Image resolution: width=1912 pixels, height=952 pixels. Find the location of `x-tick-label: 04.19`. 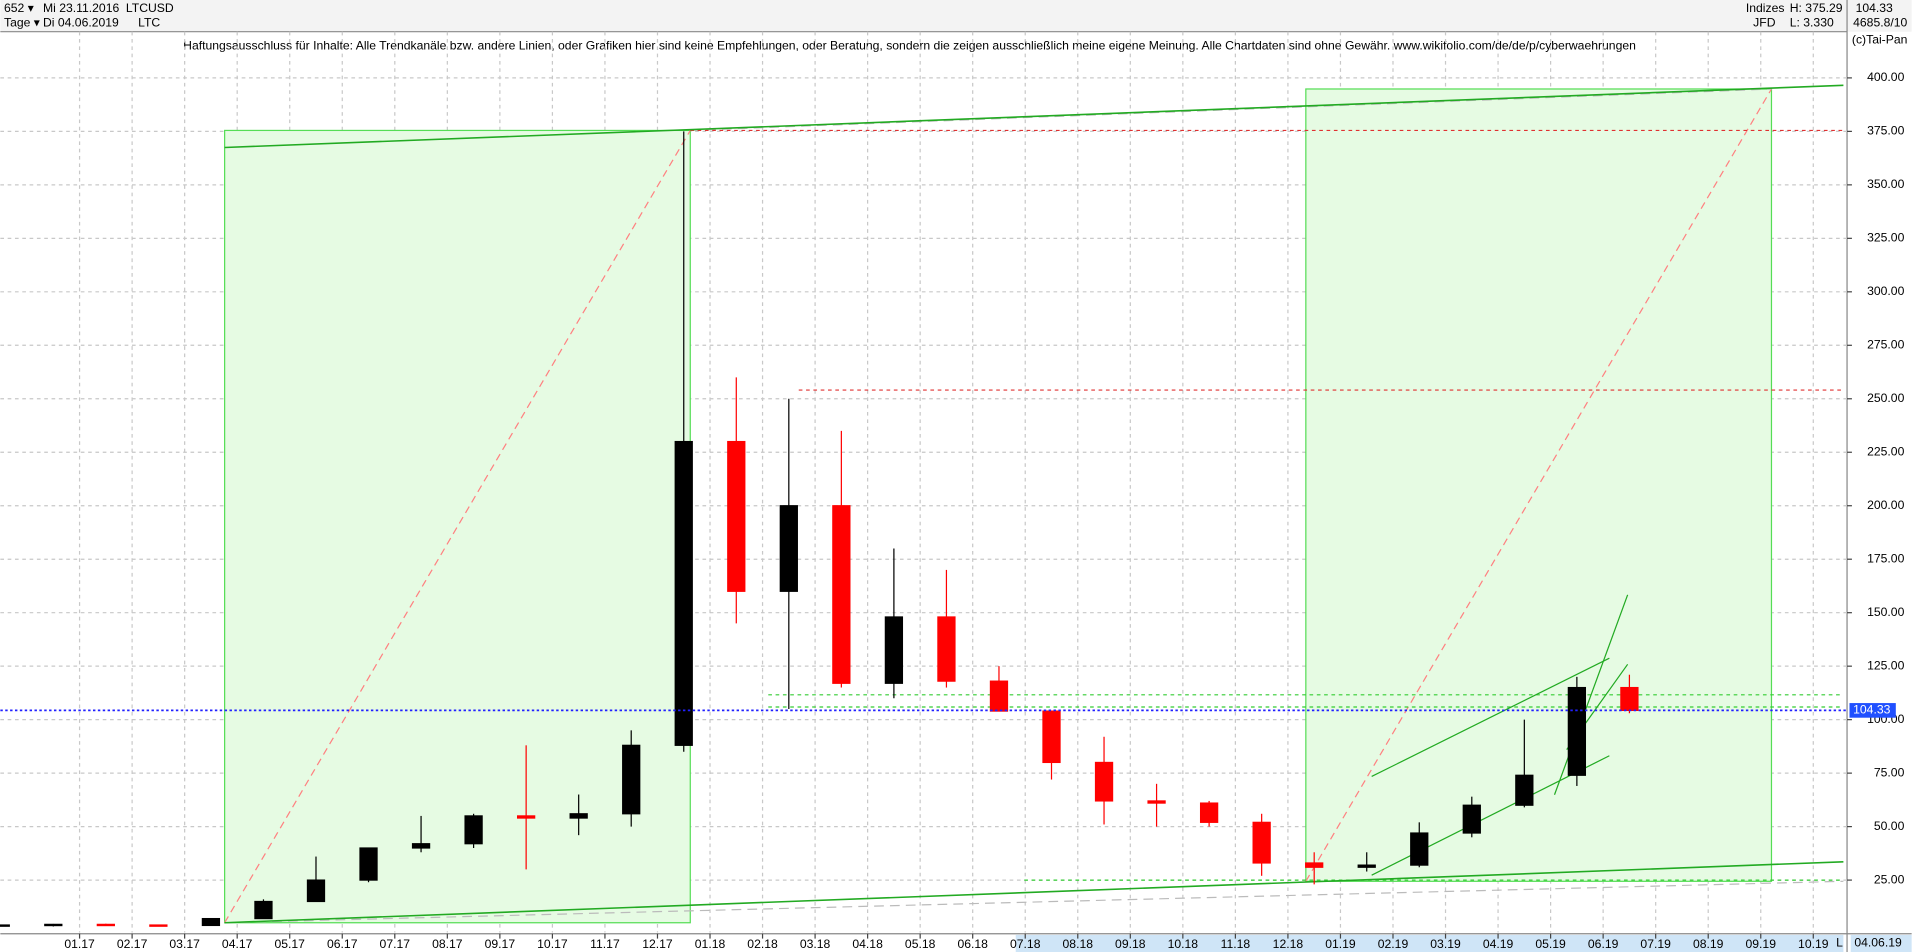

x-tick-label: 04.19 is located at coordinates (1498, 944).